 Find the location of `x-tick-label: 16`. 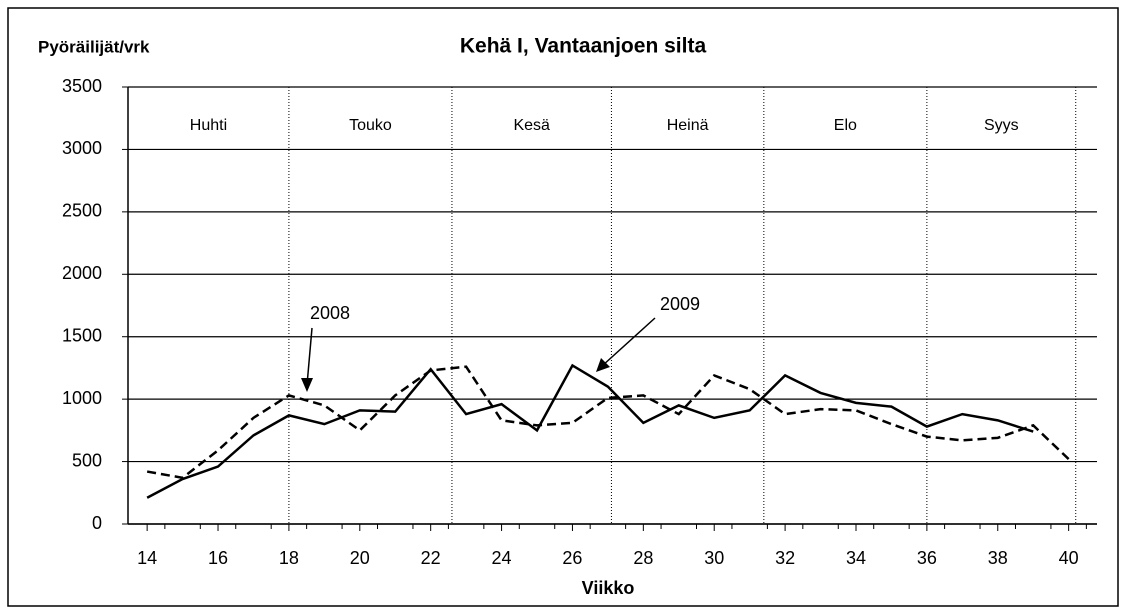

x-tick-label: 16 is located at coordinates (218, 558).